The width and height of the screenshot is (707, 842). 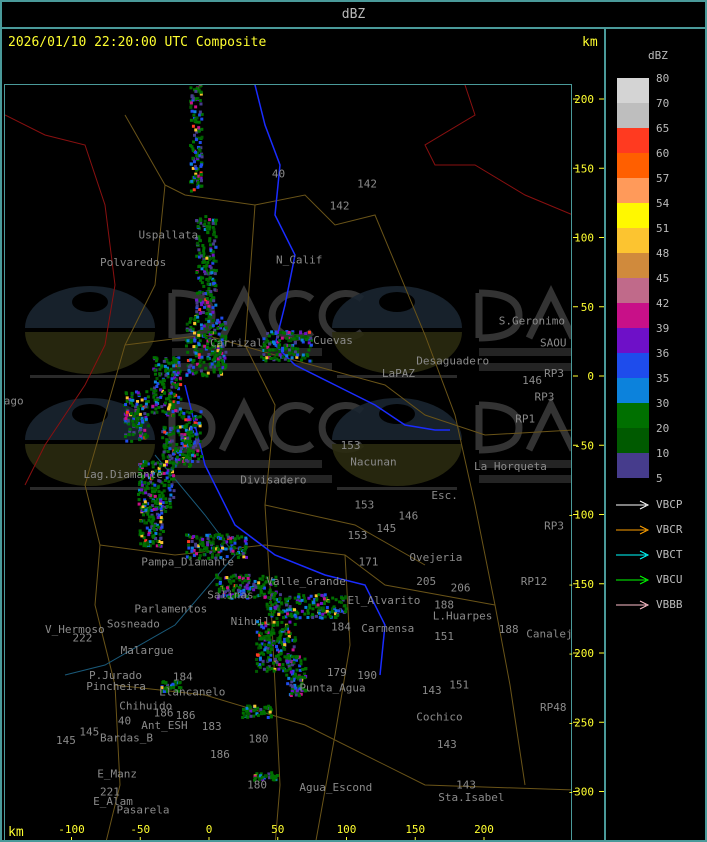 I want to click on place-label: Malargue, so click(x=147, y=650).